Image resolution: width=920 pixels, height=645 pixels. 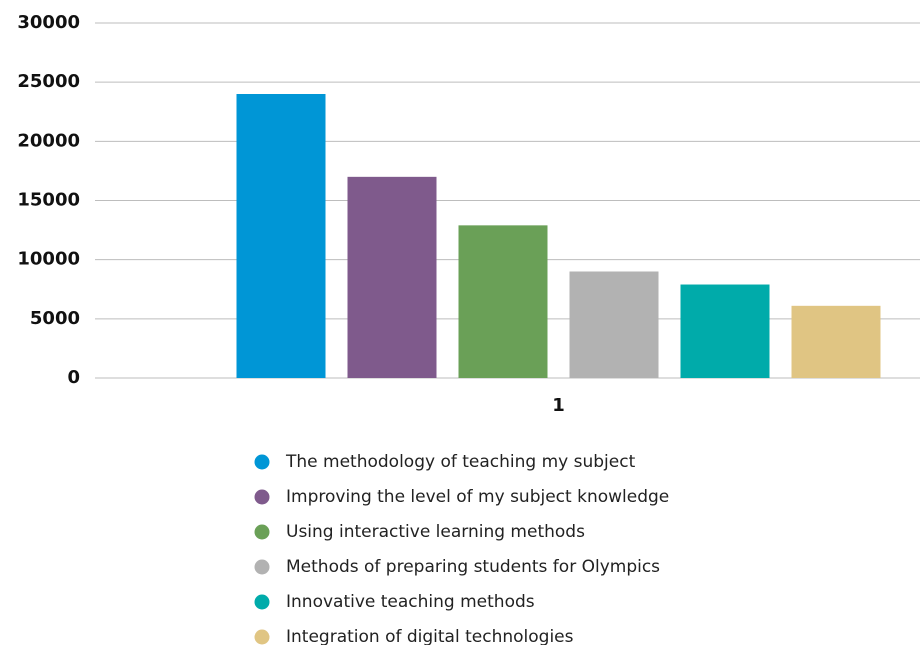 What do you see at coordinates (55, 318) in the screenshot?
I see `y-tick-label: 5000` at bounding box center [55, 318].